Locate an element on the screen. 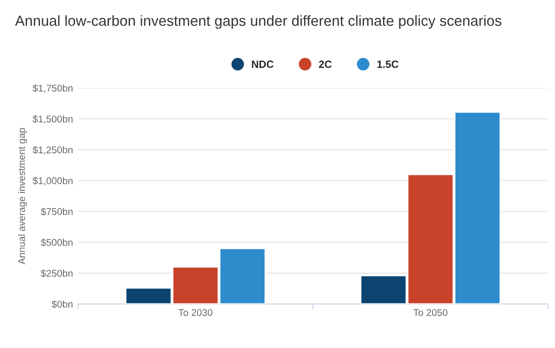 The height and width of the screenshot is (348, 555). chart-title: Annual low-carbon investment gaps under different climate policy scenarios is located at coordinates (258, 22).